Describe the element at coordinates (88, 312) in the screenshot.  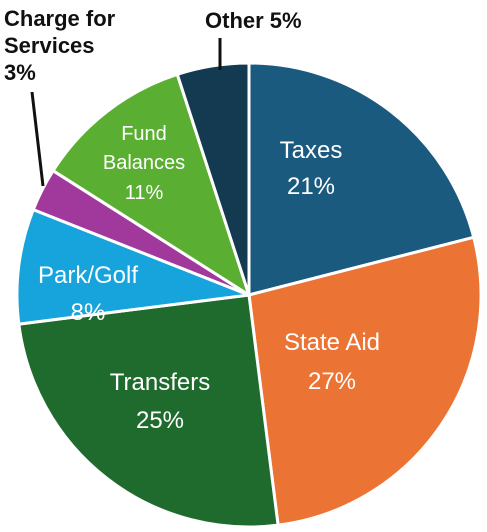
I see `park-golf-value: 8%` at that location.